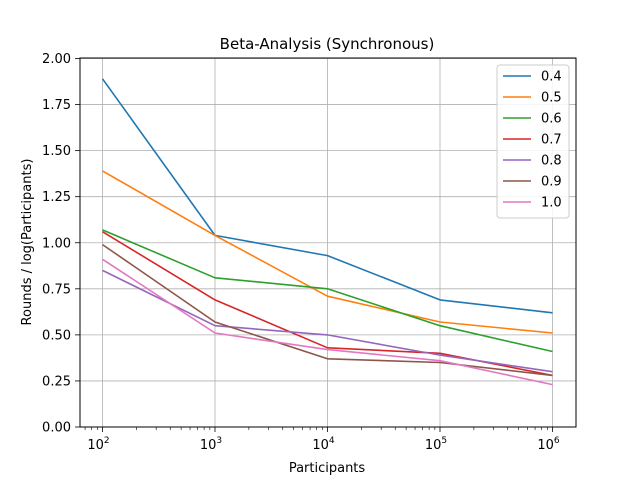 The image size is (640, 480). What do you see at coordinates (211, 444) in the screenshot?
I see `x-tick-label: 10³` at bounding box center [211, 444].